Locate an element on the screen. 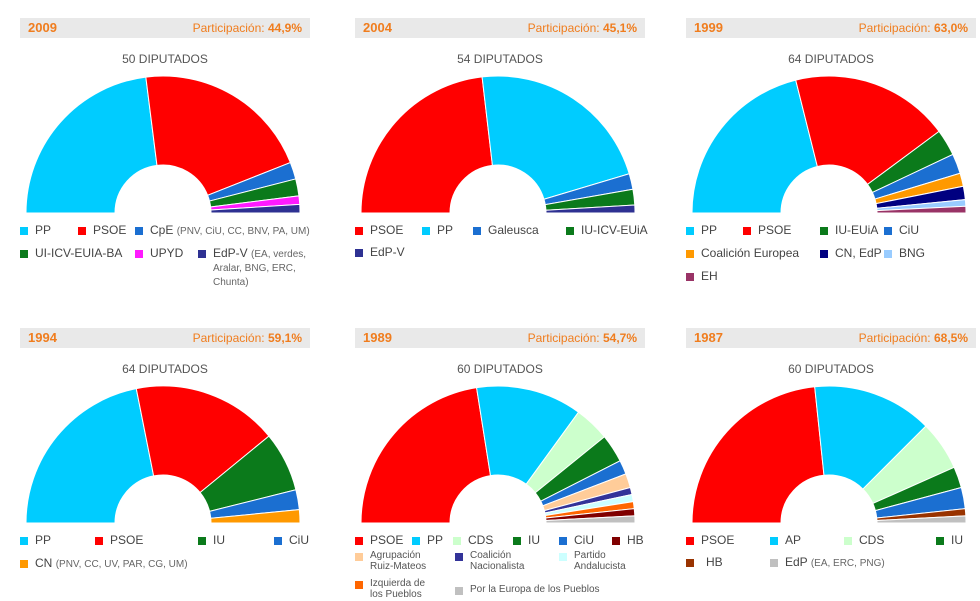  year-label: 2009 is located at coordinates (42, 27).